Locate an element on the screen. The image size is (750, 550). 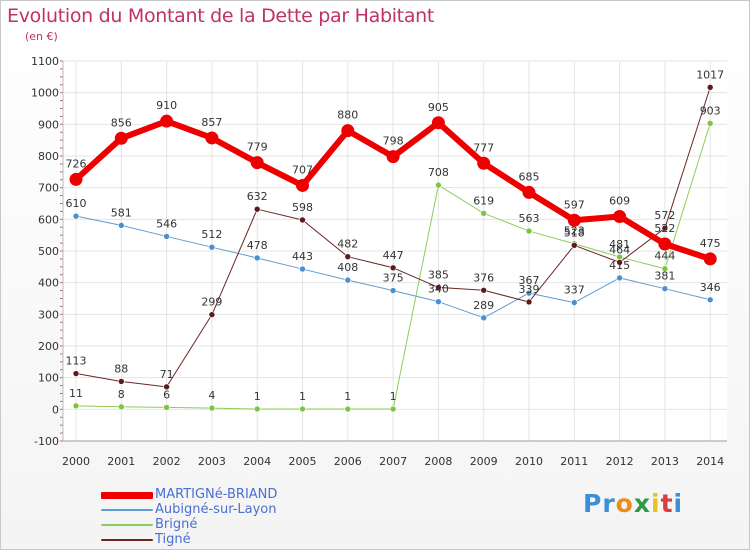
data-label-0: 856 is located at coordinates (121, 122).